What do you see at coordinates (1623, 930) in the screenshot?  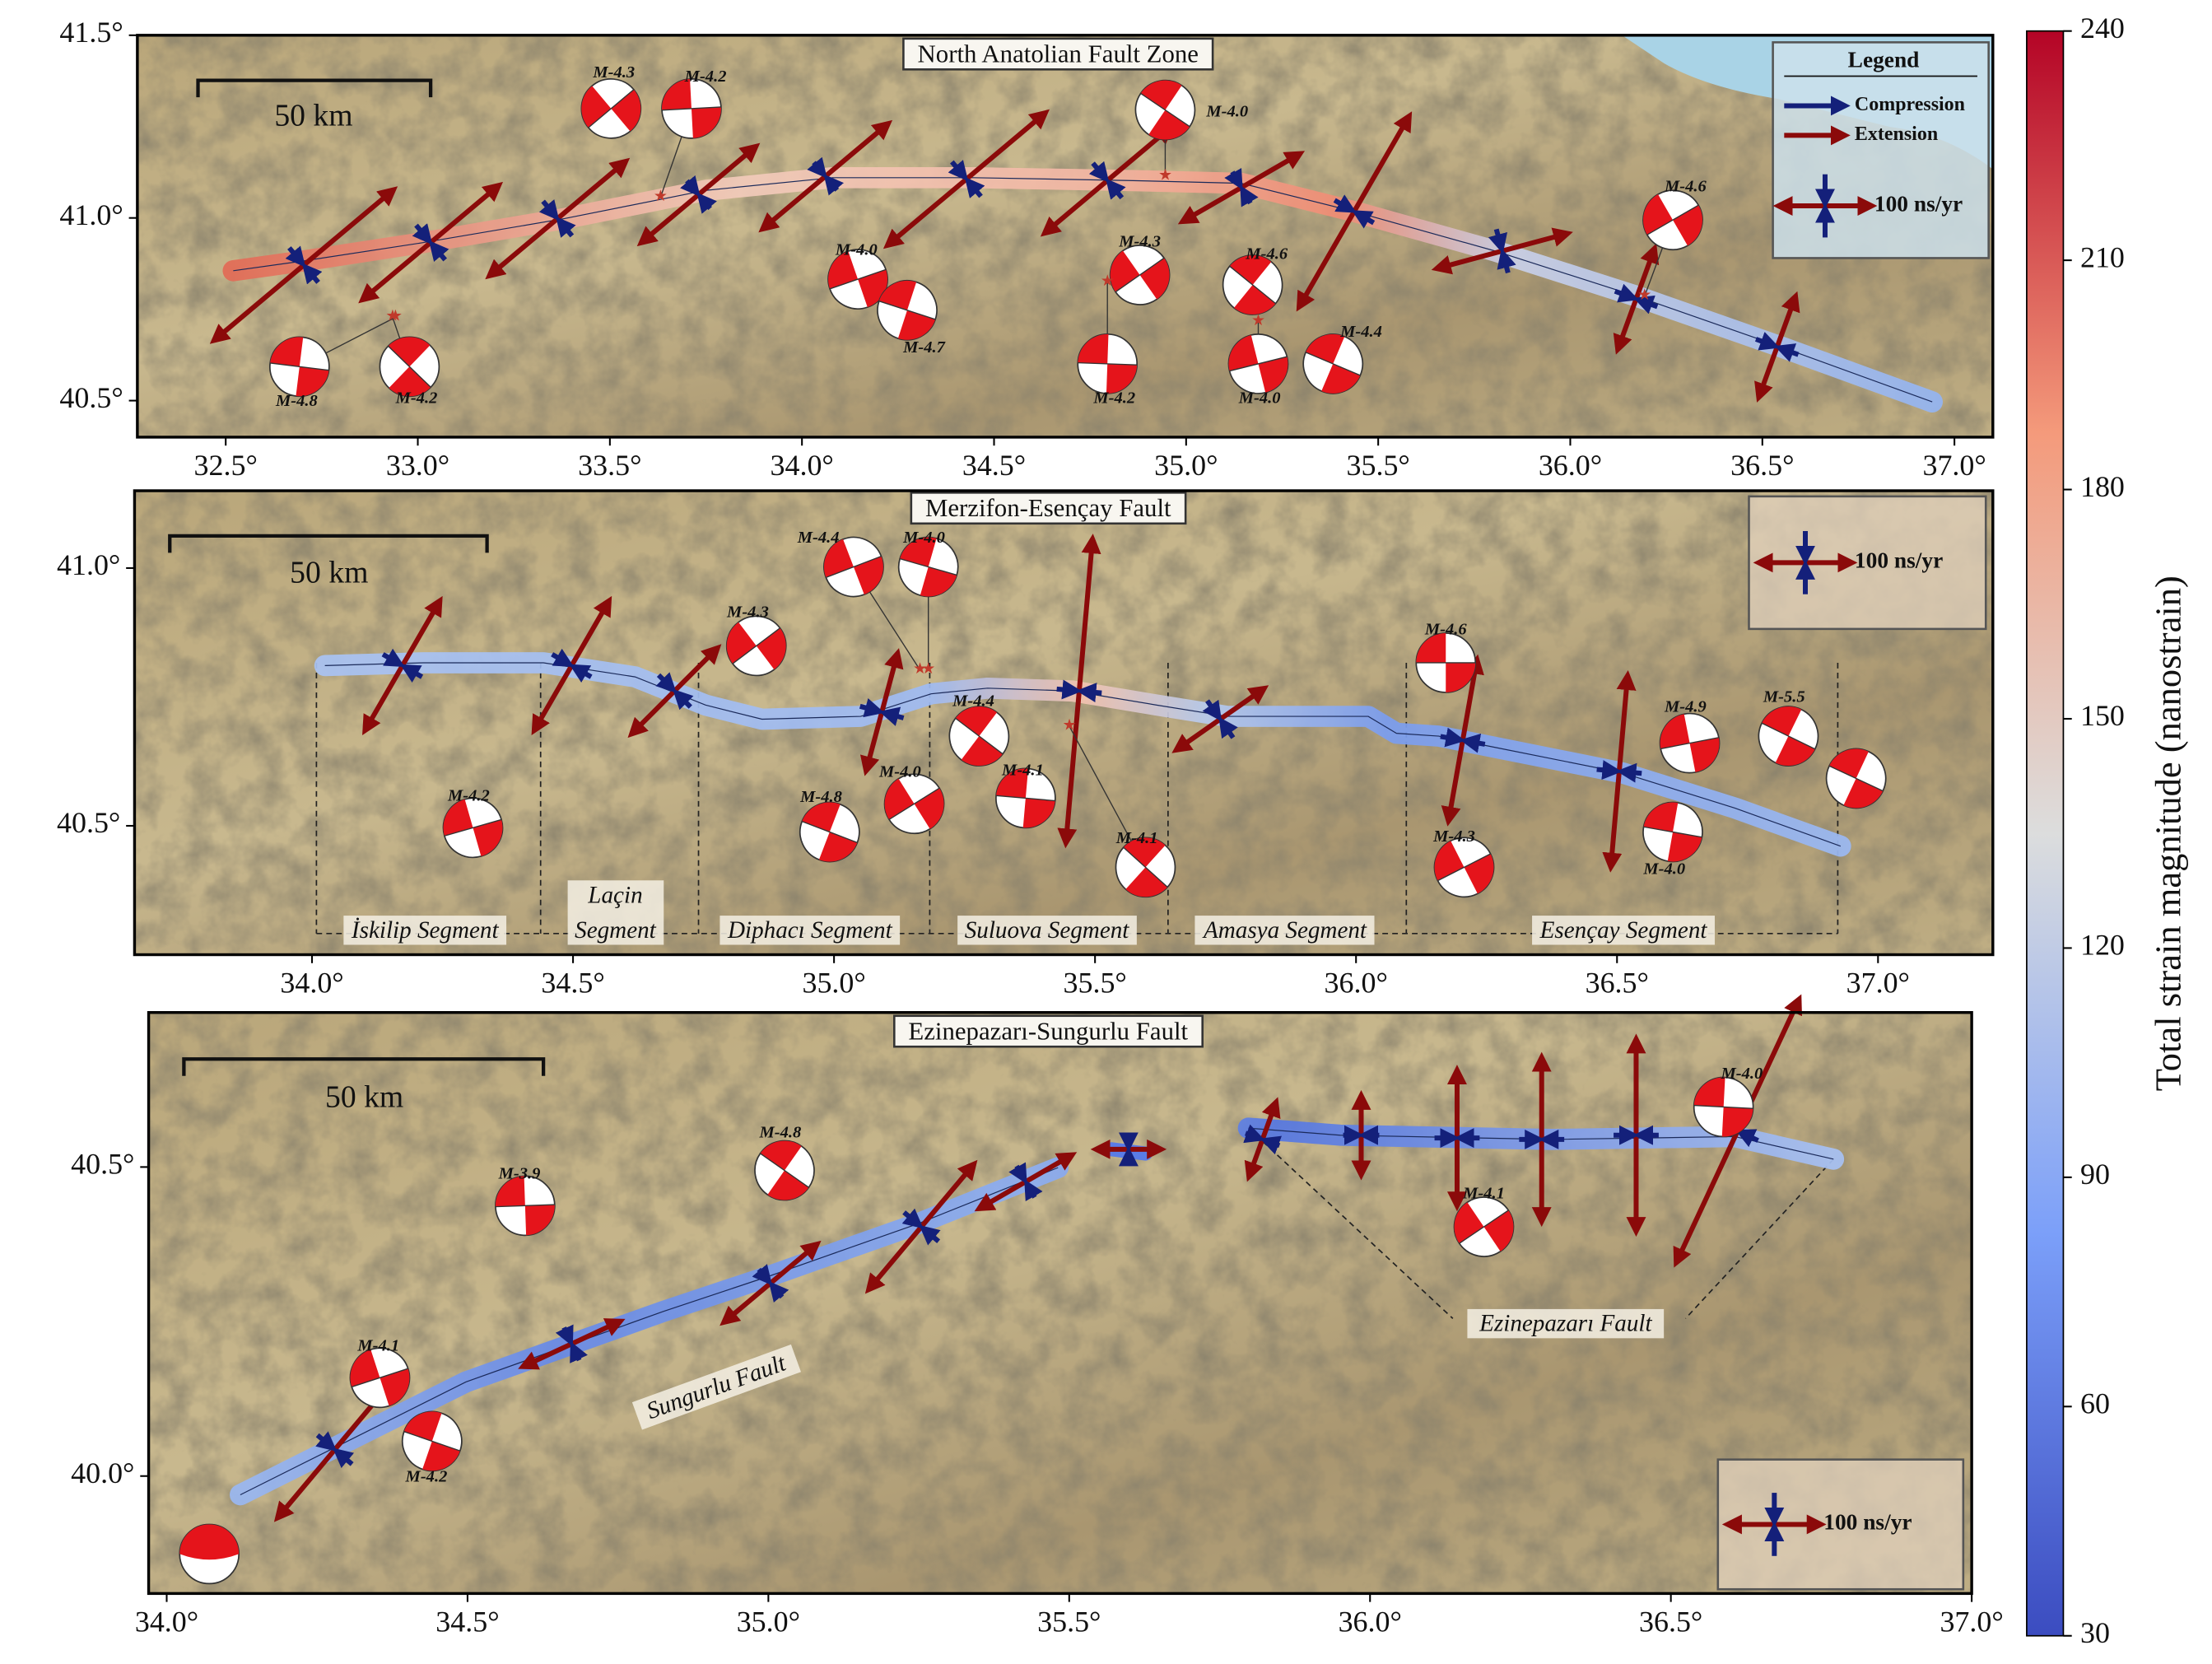 I see `segment-label: Esençay Segment` at bounding box center [1623, 930].